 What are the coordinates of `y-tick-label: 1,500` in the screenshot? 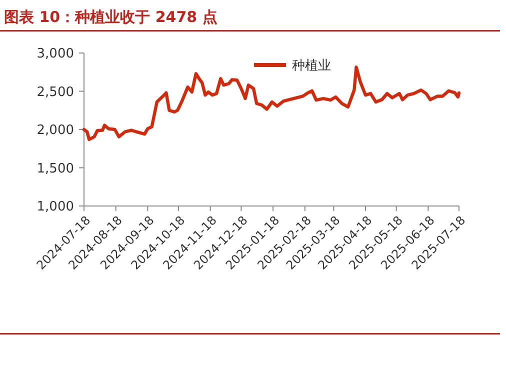 It's located at (55, 168).